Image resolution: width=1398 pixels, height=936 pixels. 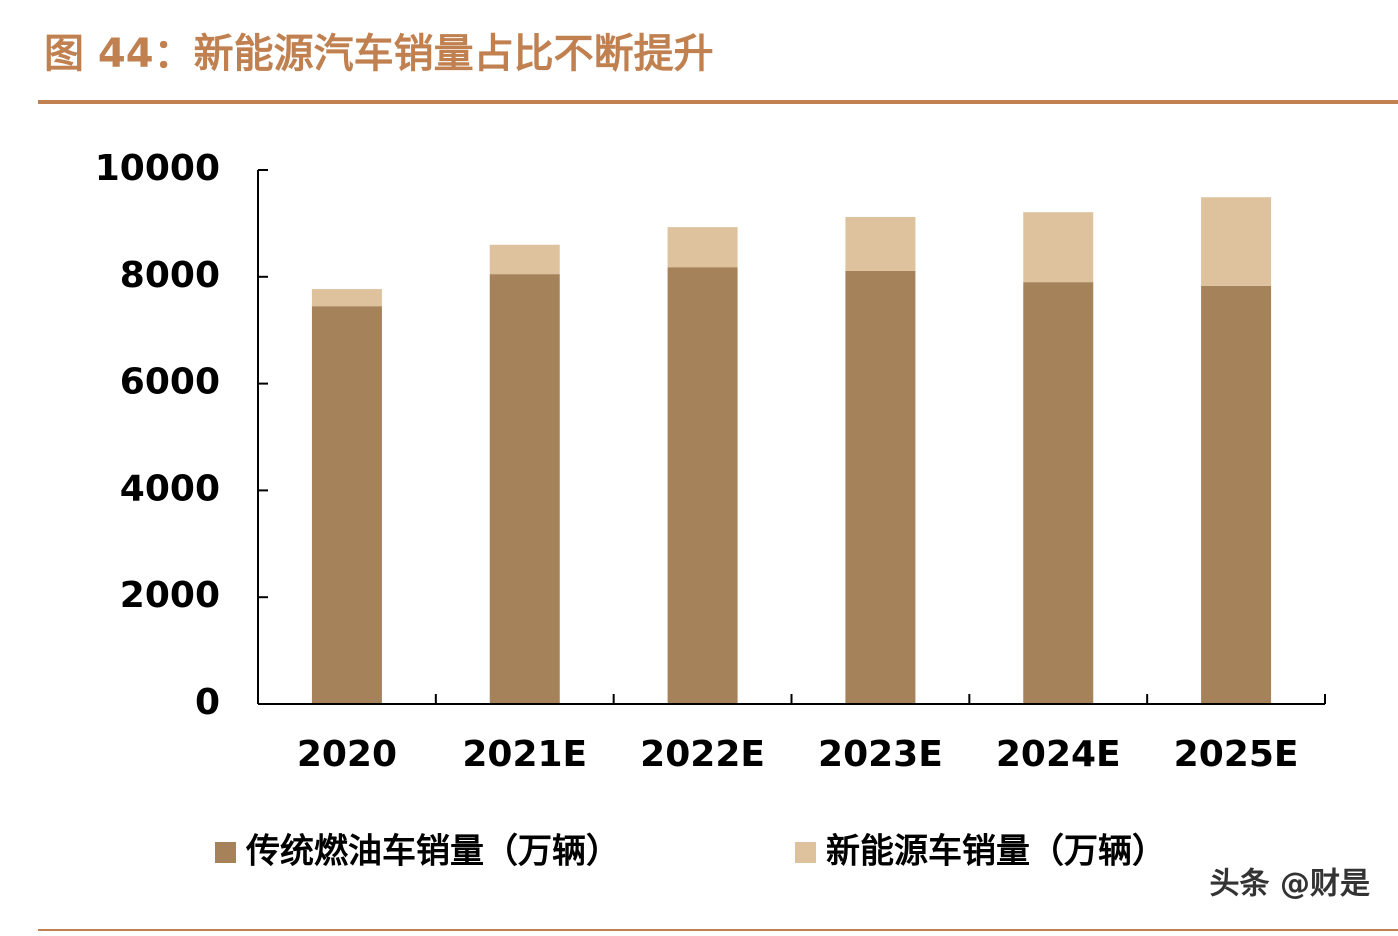 I want to click on x-tick-label: 2022E, so click(x=702, y=754).